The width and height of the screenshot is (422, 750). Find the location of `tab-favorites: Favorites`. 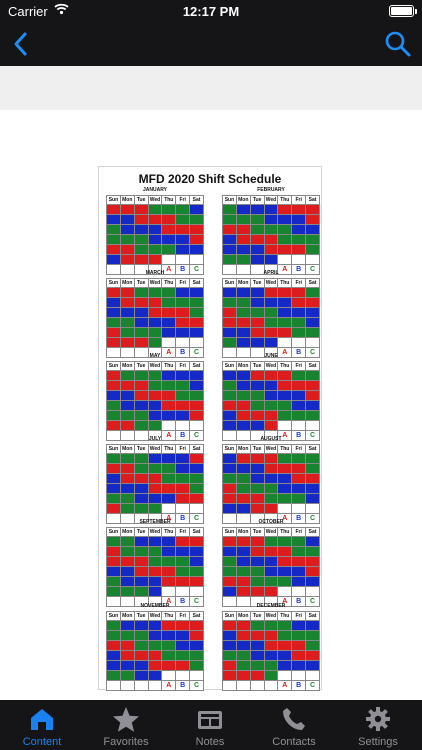

tab-favorites: Favorites is located at coordinates (126, 725).